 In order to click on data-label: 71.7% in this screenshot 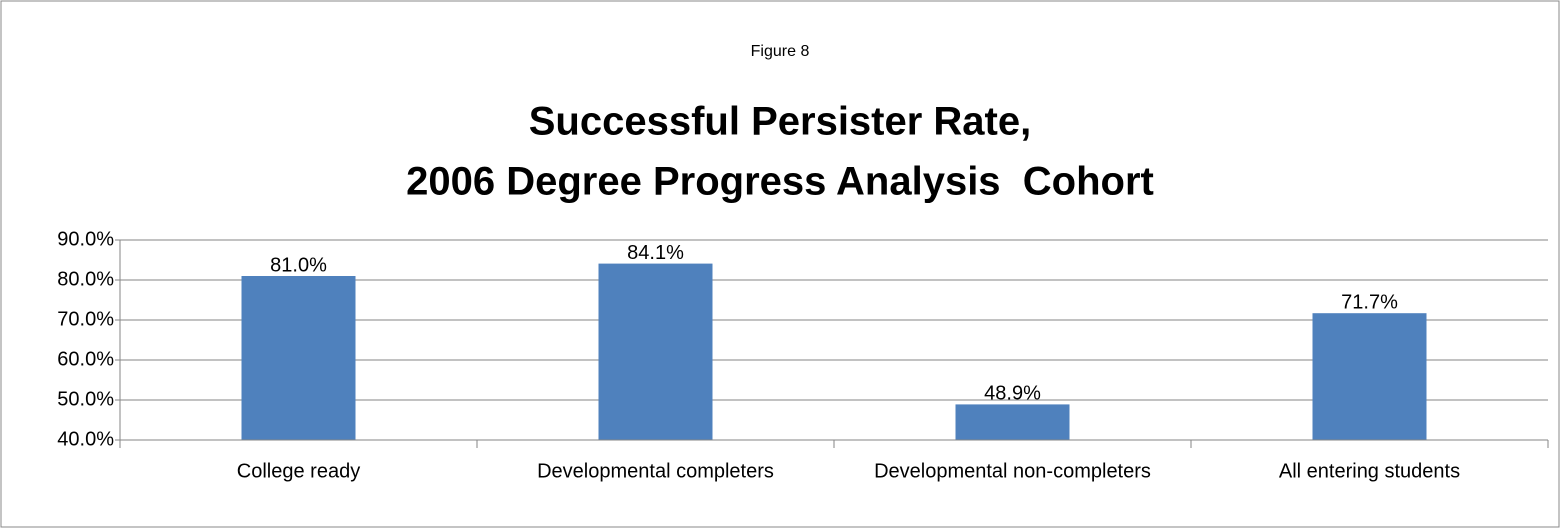, I will do `click(1369, 302)`.